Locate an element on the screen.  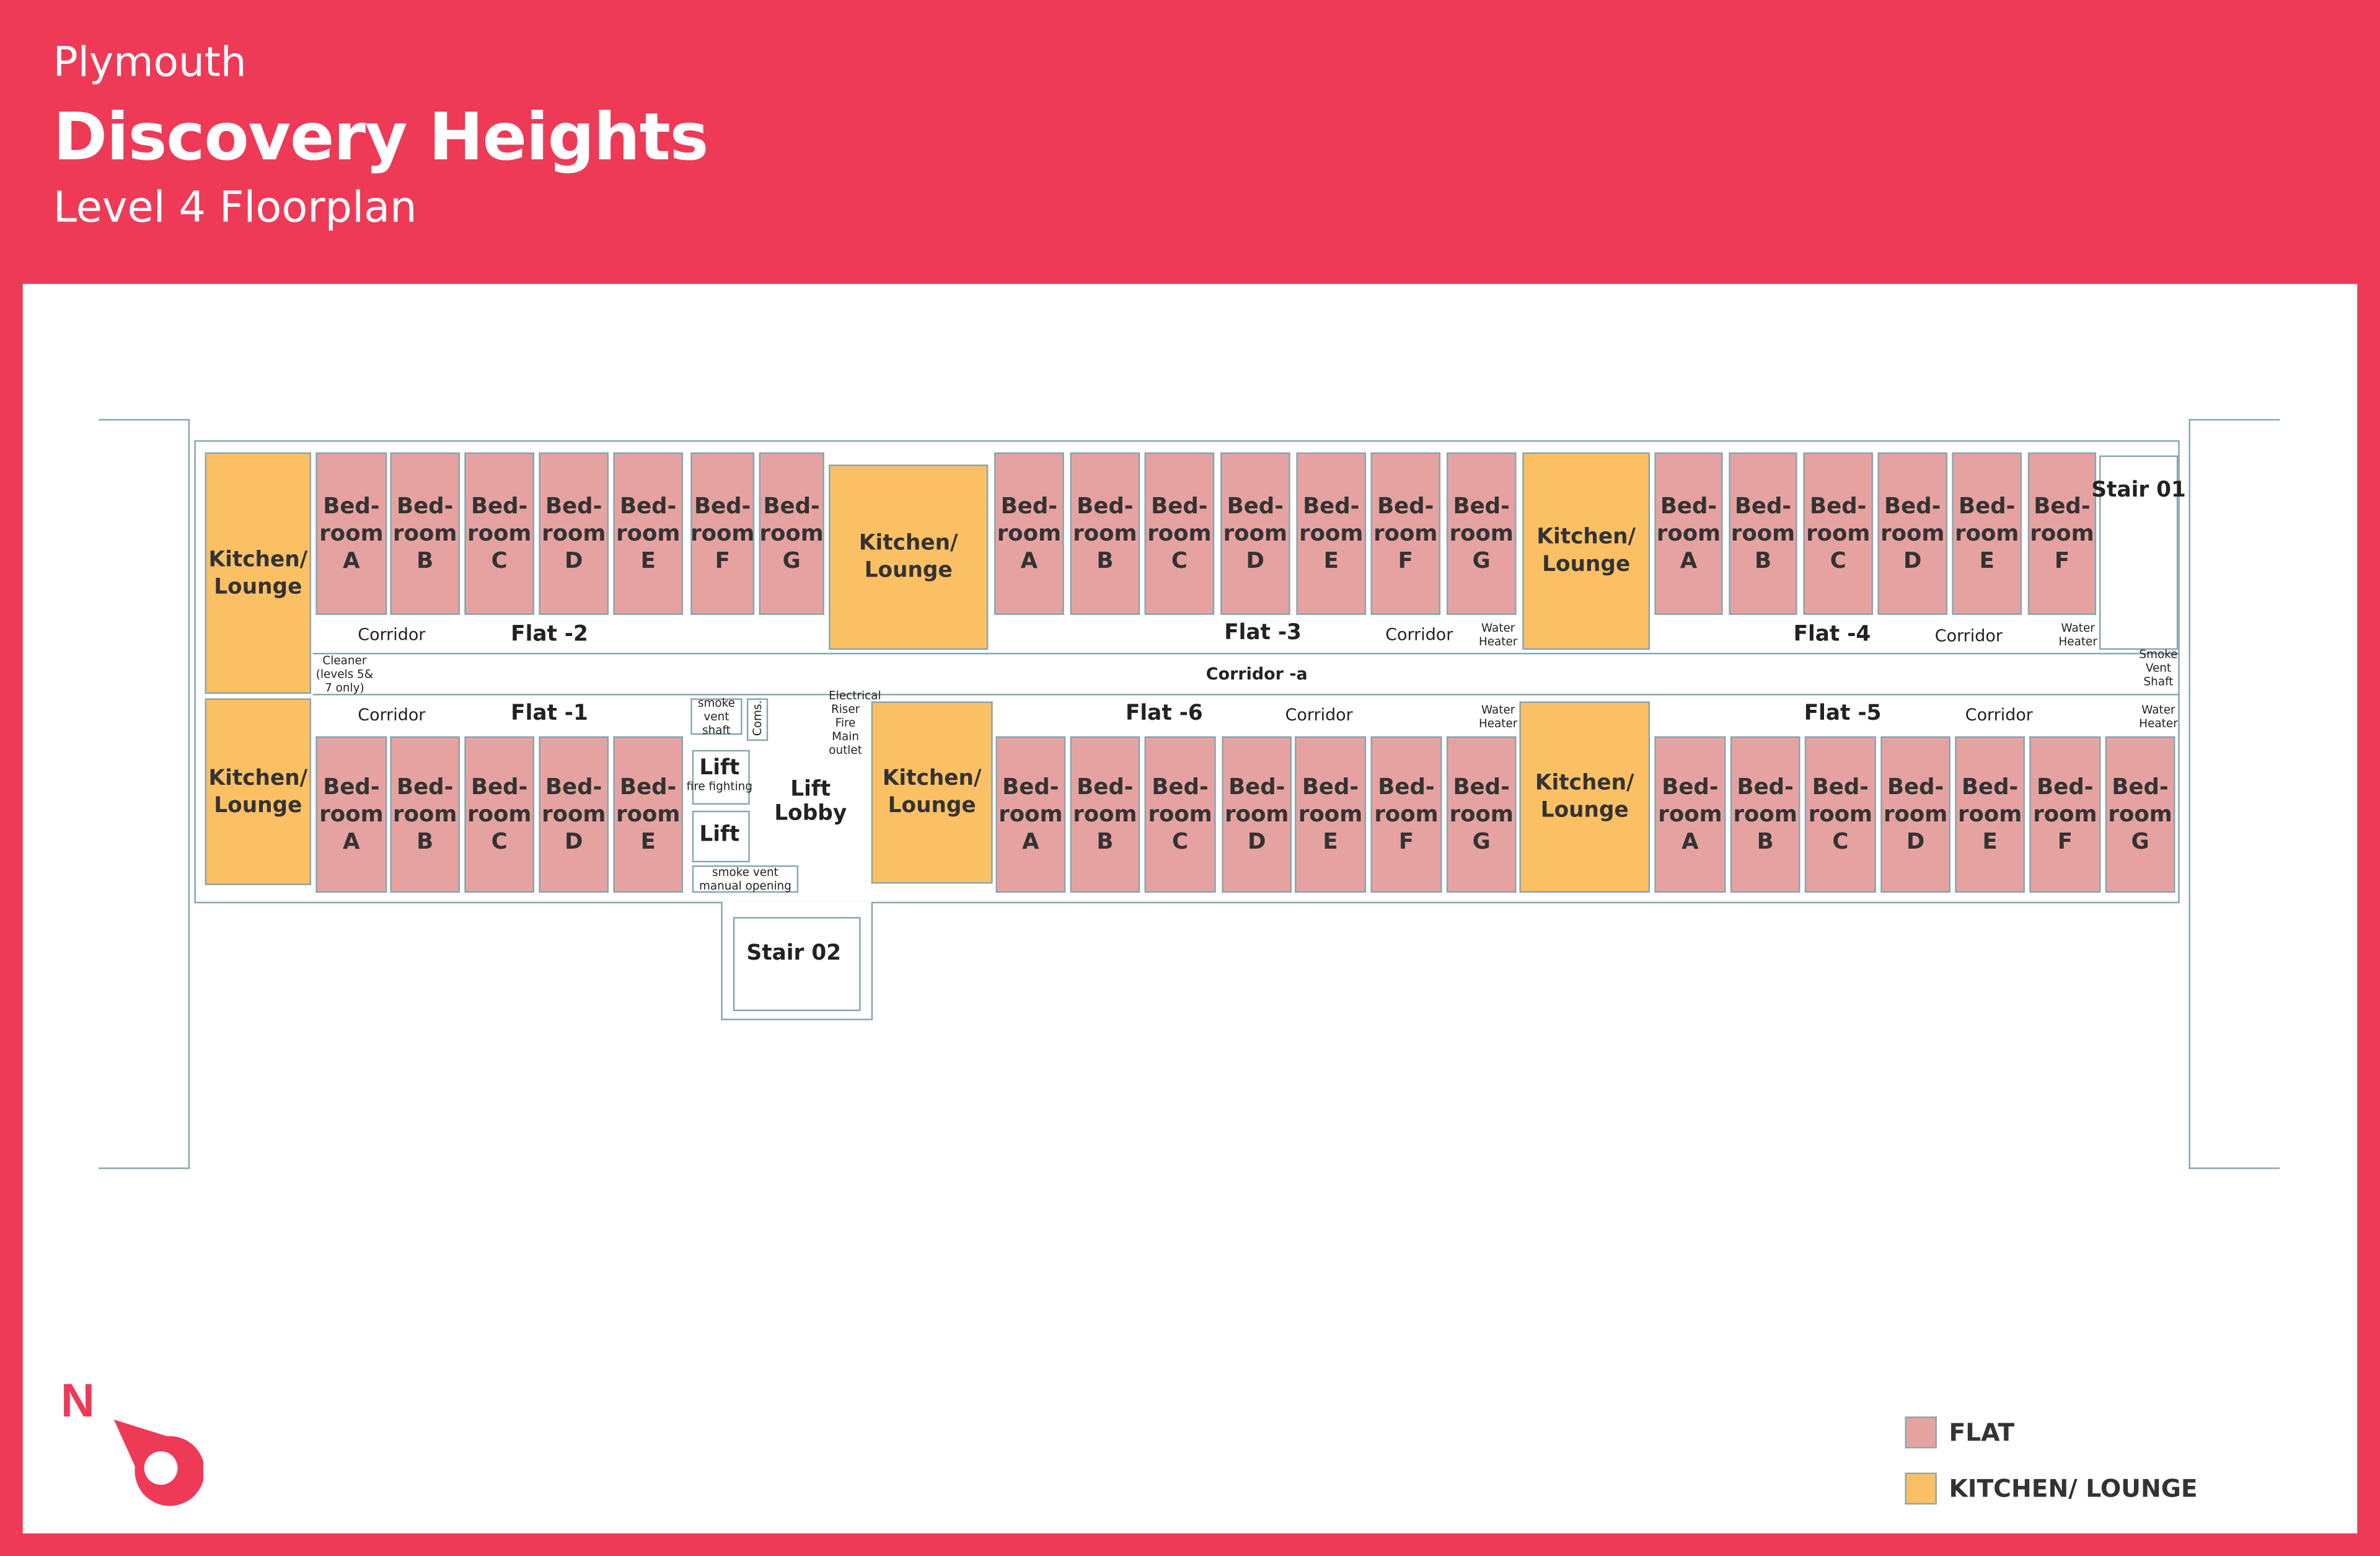
flat-label: Flat -1 is located at coordinates (549, 713).